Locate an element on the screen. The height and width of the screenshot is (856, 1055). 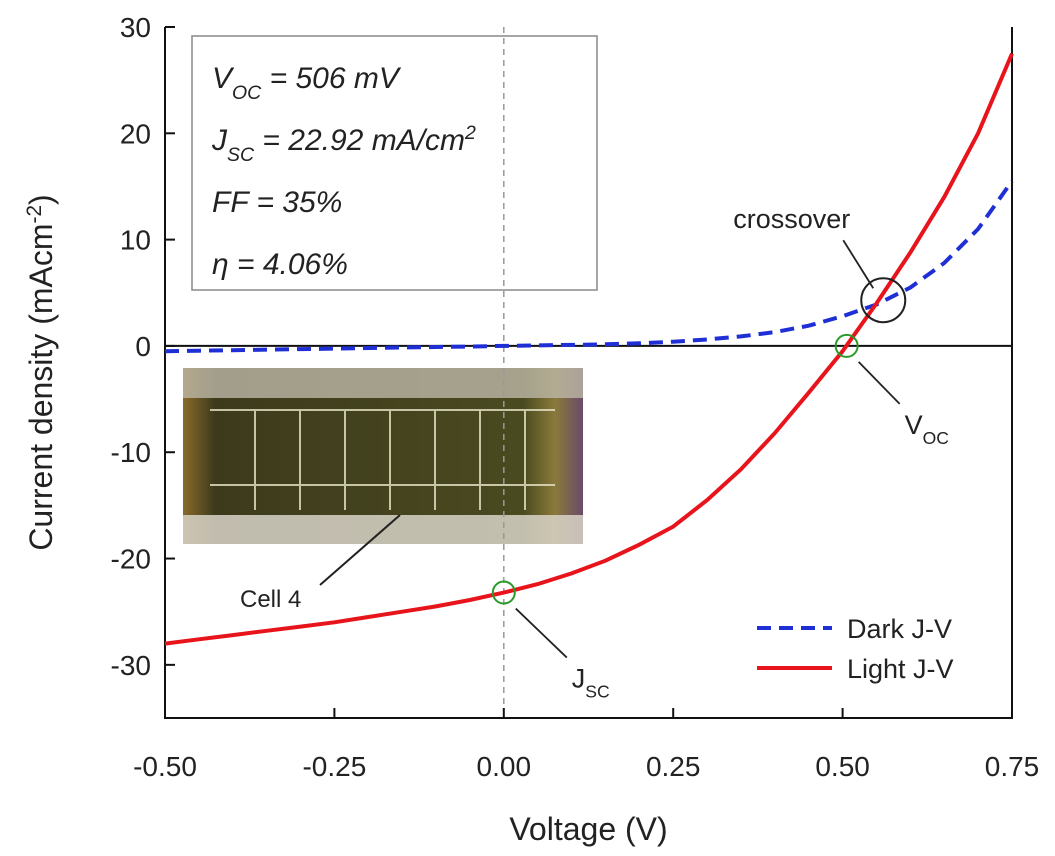
y-axis-title: Current density (mAcm-2) is located at coordinates (41, 372).